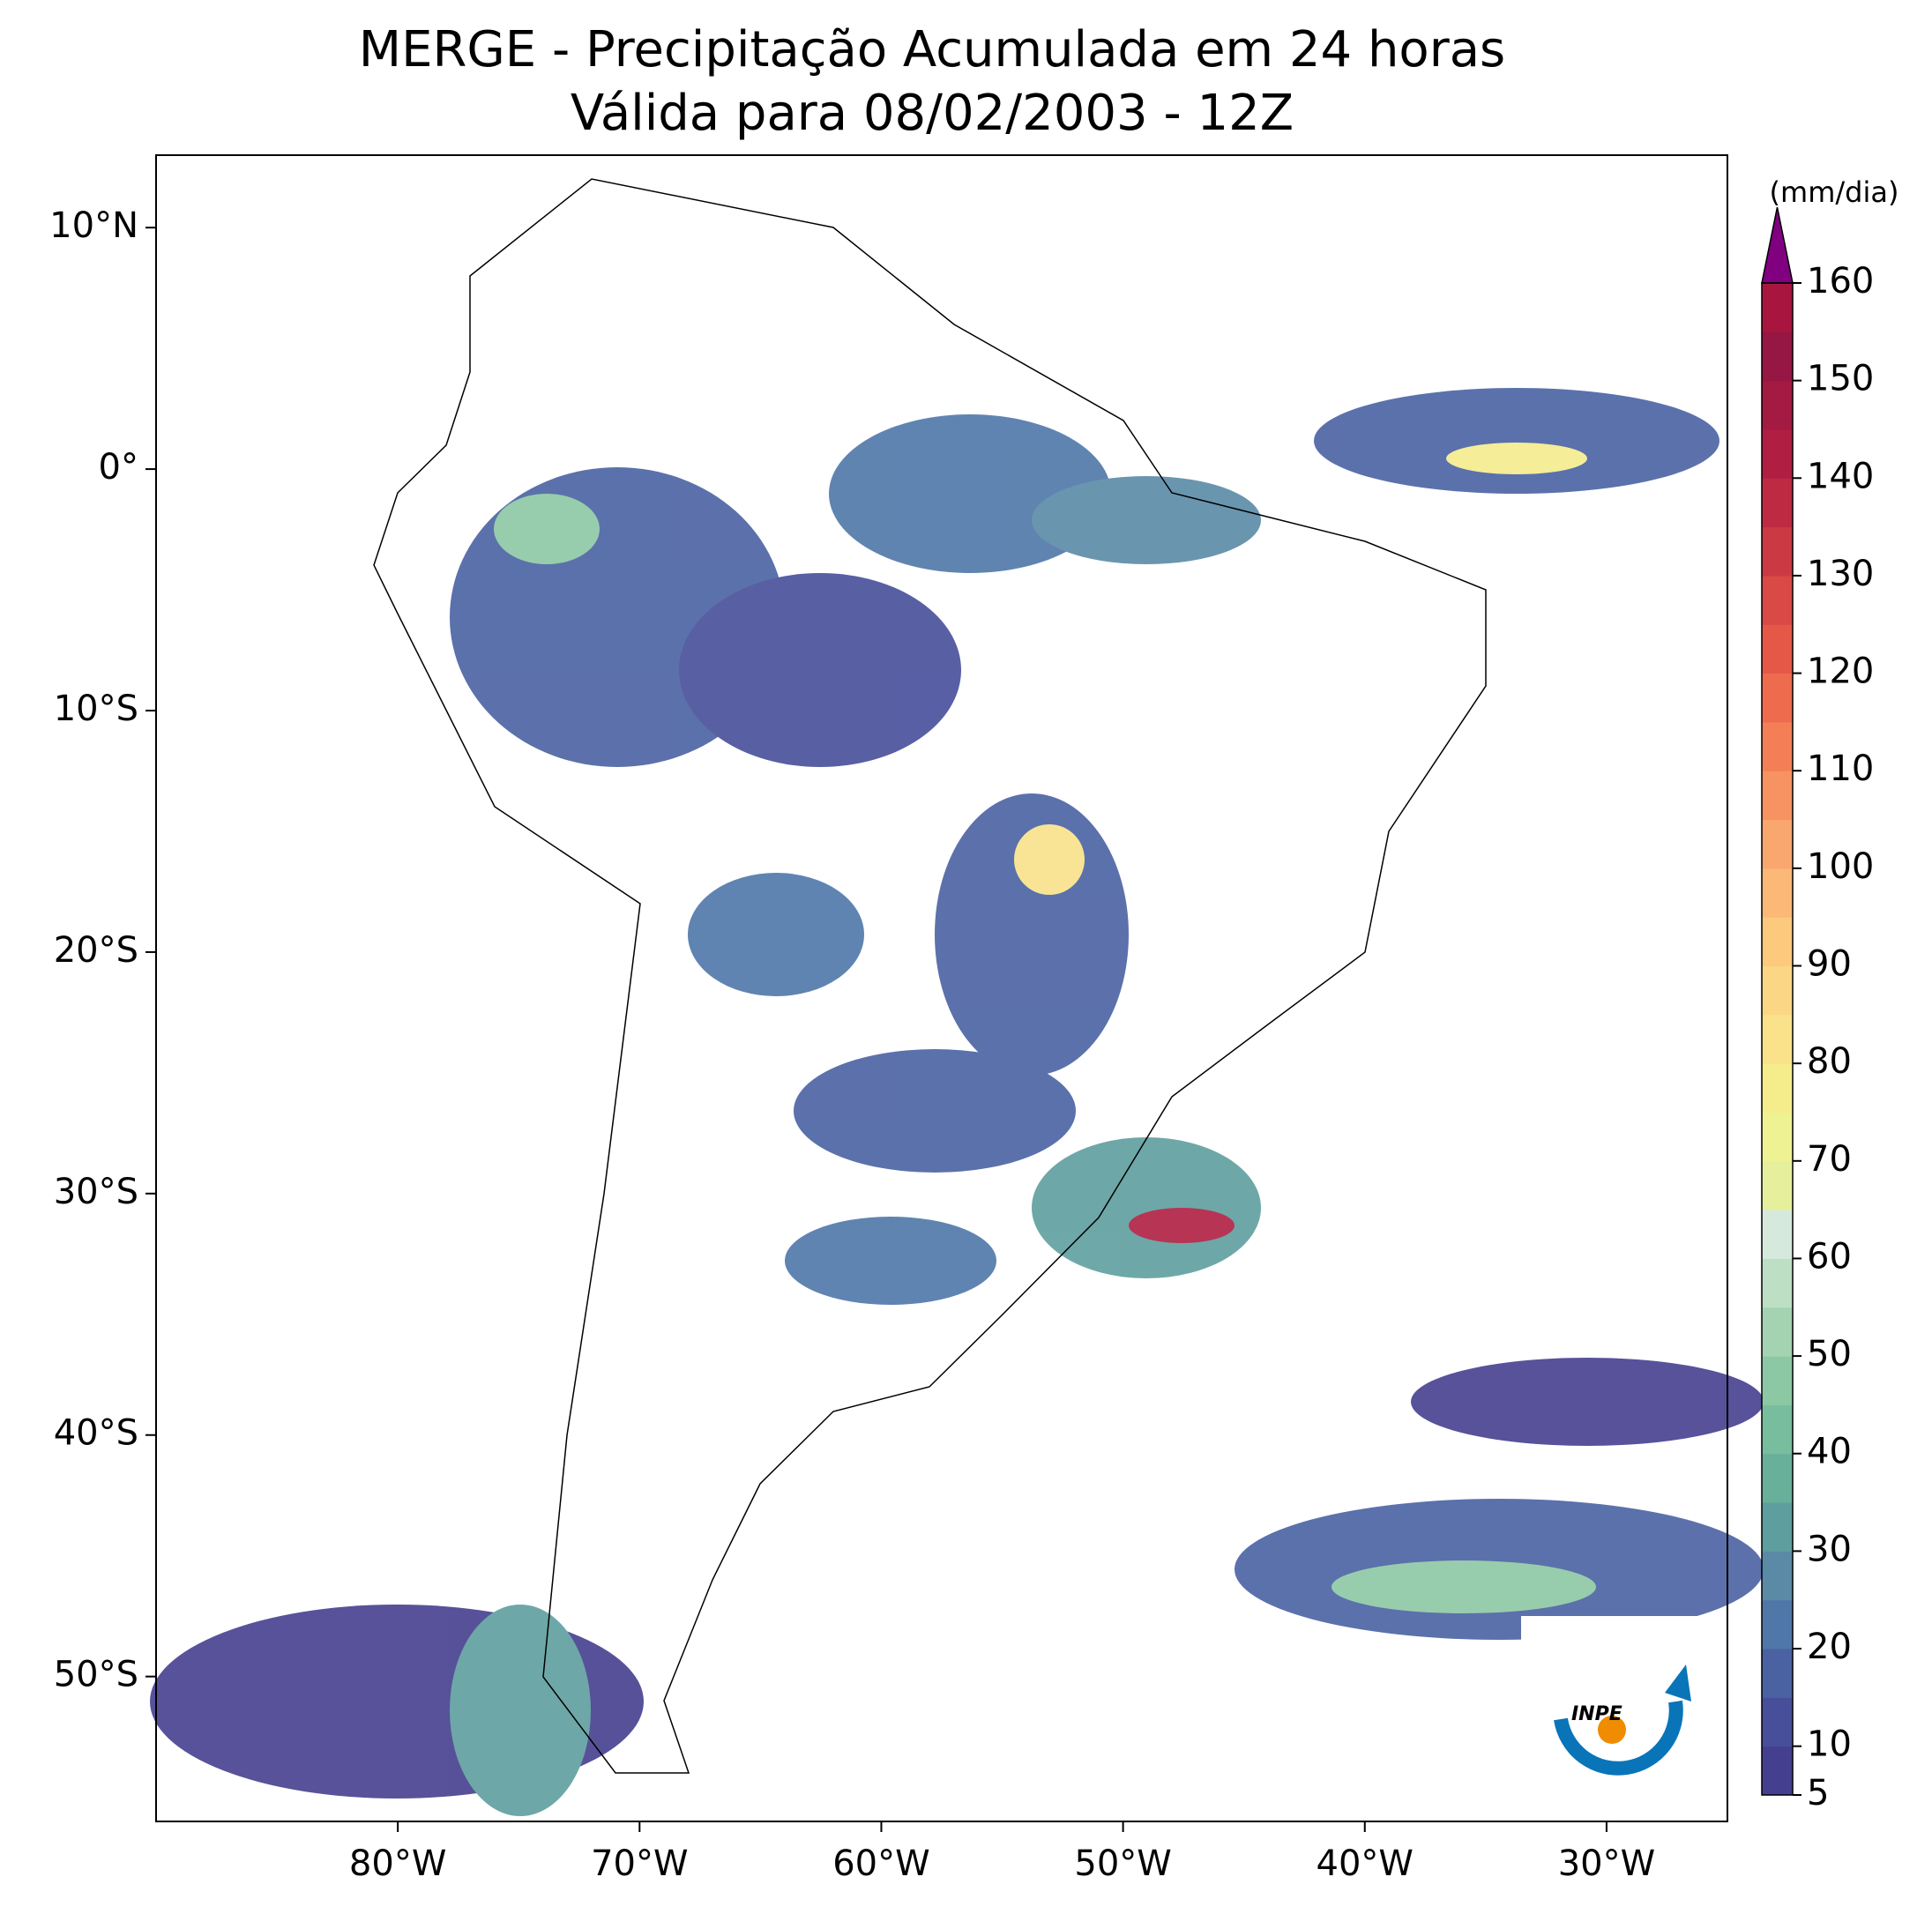  What do you see at coordinates (1678, 1683) in the screenshot?
I see `logo-arrow` at bounding box center [1678, 1683].